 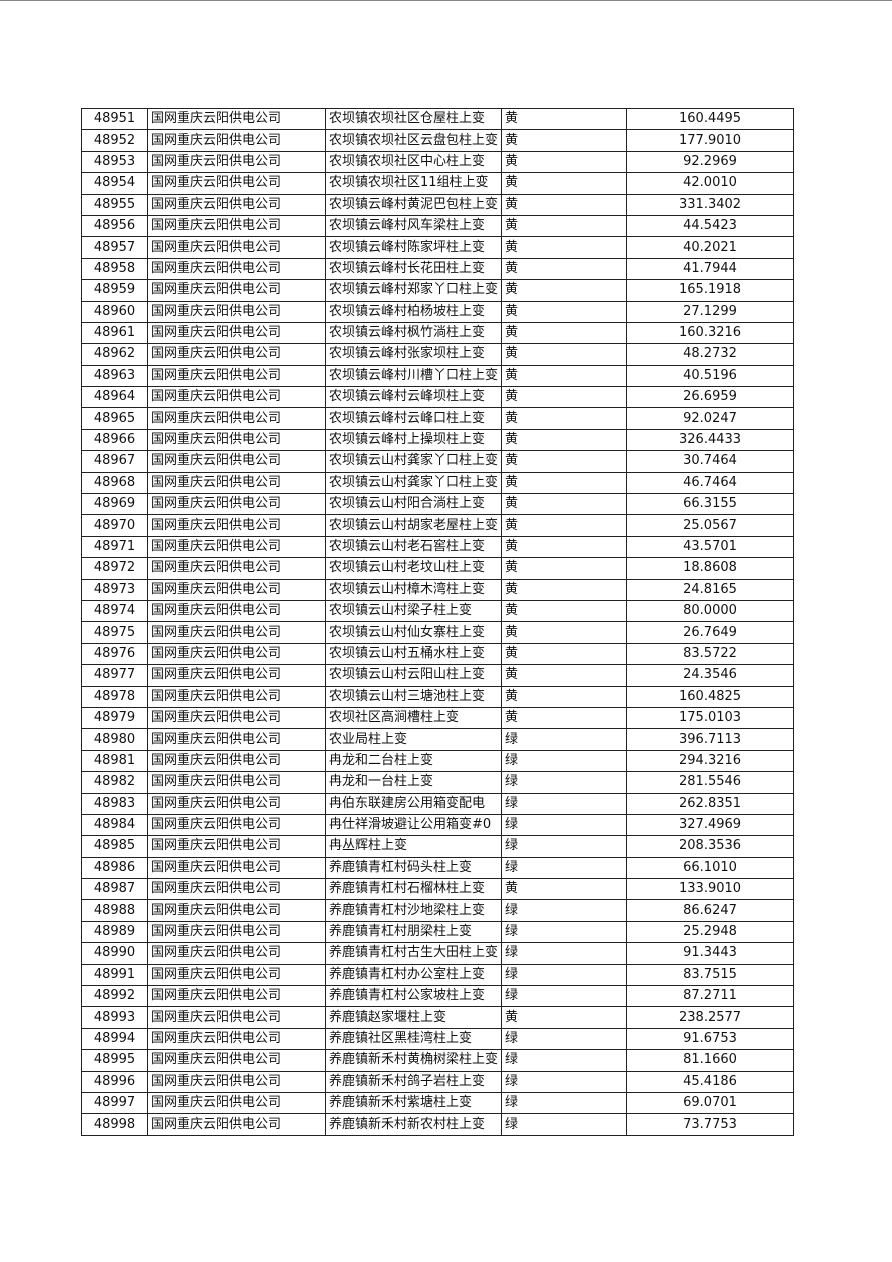 I want to click on table-row: 48969 国网重庆云阳供电公司 农坝镇云山村阳合淌柱上变黄 66.3155, so click(x=438, y=504).